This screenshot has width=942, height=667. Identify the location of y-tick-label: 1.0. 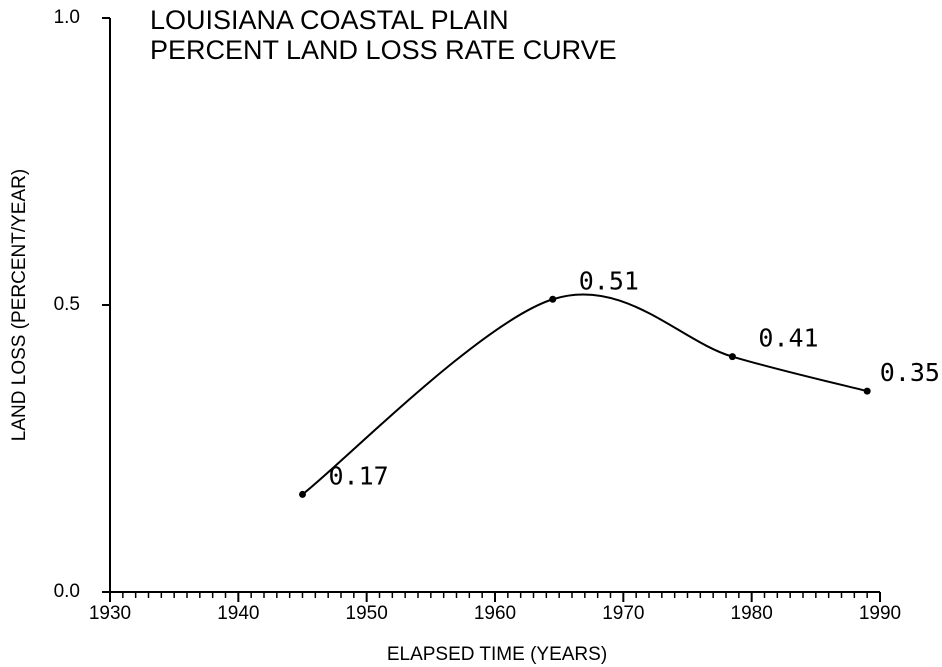
(67, 17).